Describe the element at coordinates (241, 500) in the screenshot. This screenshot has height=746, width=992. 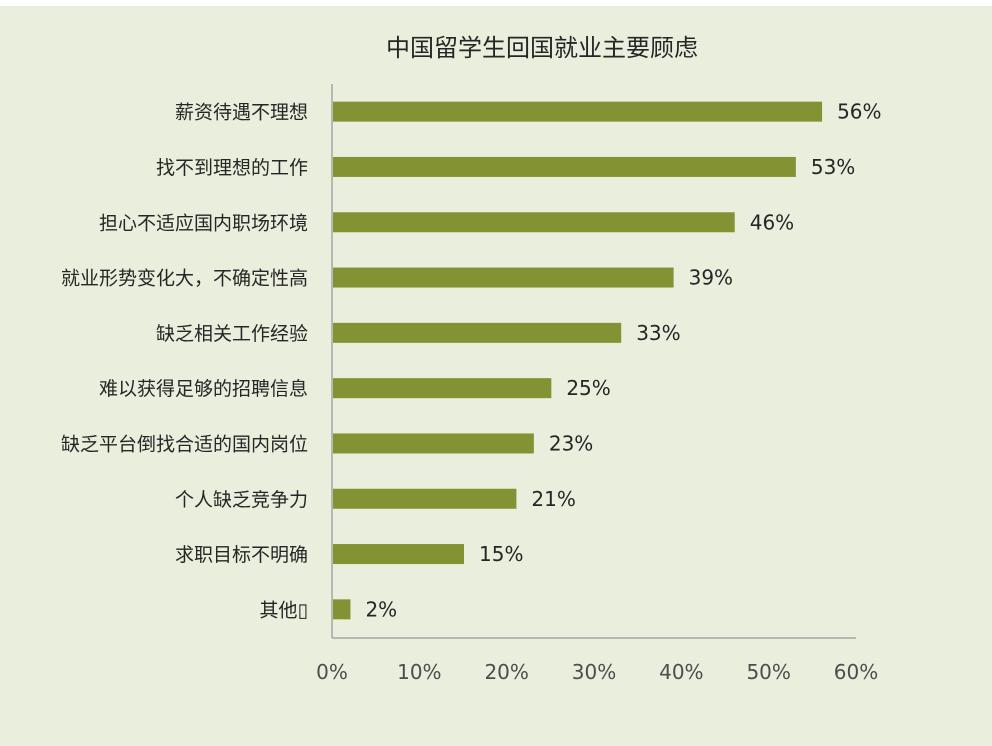
I see `category-label: 个人缺乏竞争力` at that location.